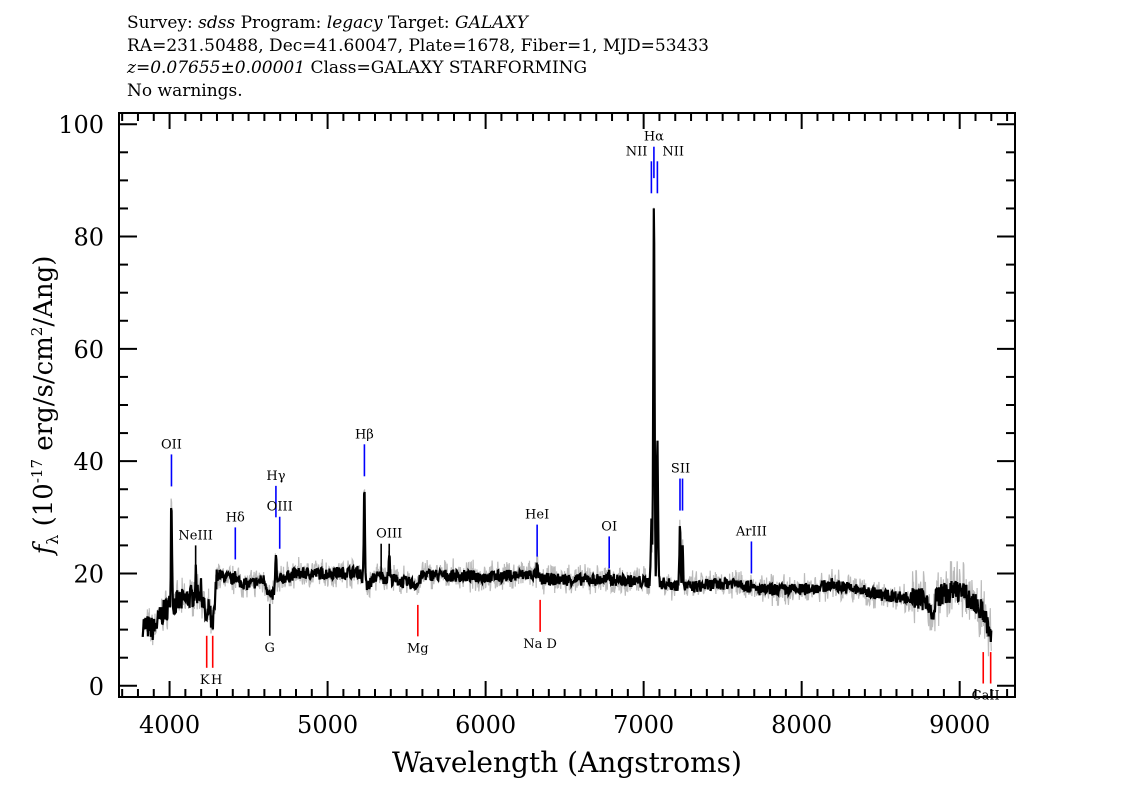 The height and width of the screenshot is (810, 1134). I want to click on line-label: Hδ, so click(235, 517).